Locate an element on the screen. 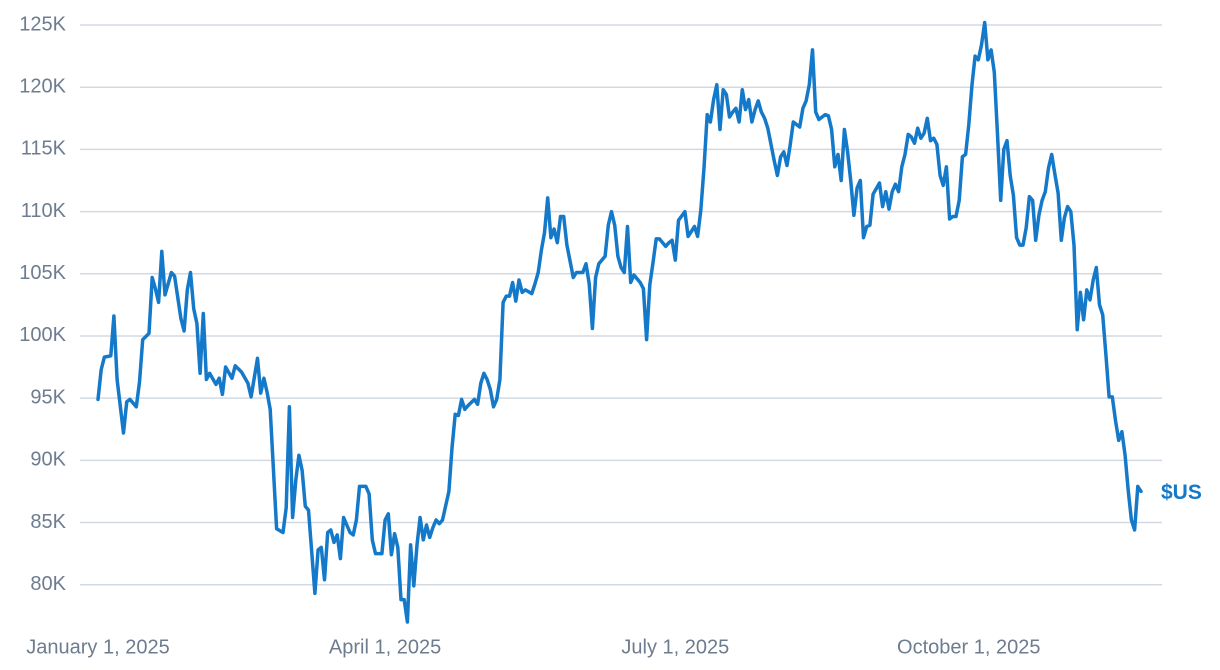 The image size is (1220, 670). y-tick-label: 100K is located at coordinates (42, 335).